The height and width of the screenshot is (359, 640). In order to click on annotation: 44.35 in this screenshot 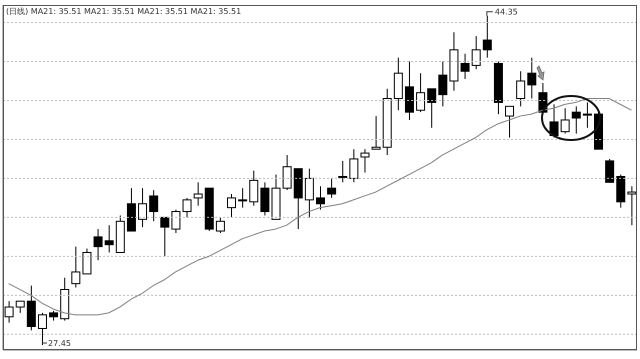, I will do `click(506, 12)`.